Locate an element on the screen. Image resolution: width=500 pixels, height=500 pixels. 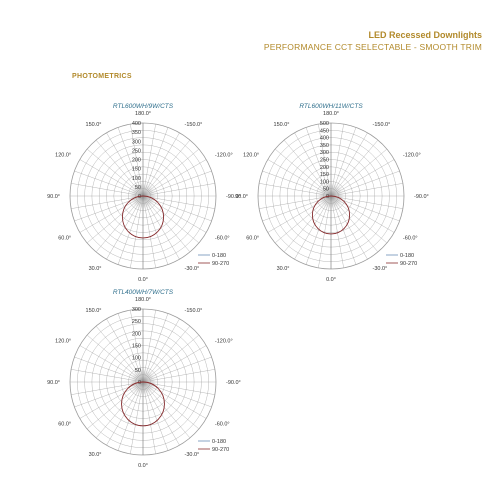
chart-title: RTL600WH/9W/CTS is located at coordinates (143, 106).